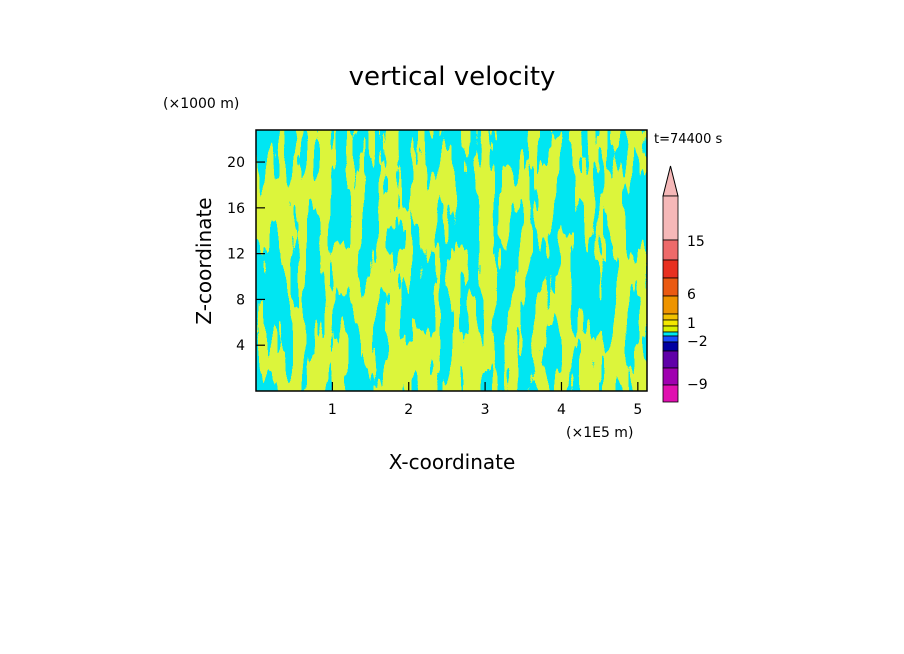  I want to click on x-axis-label: X-coordinate, so click(452, 462).